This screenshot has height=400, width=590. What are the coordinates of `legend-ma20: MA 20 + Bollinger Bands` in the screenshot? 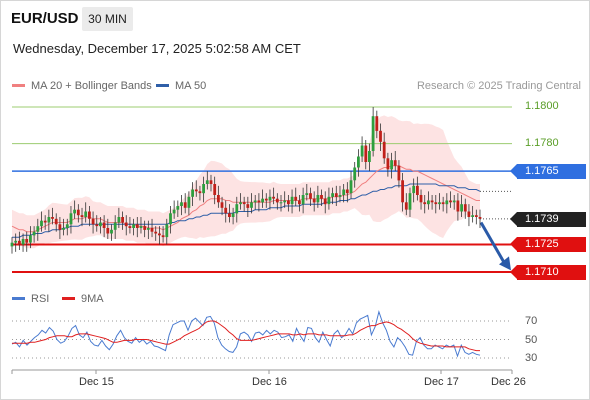 It's located at (82, 86).